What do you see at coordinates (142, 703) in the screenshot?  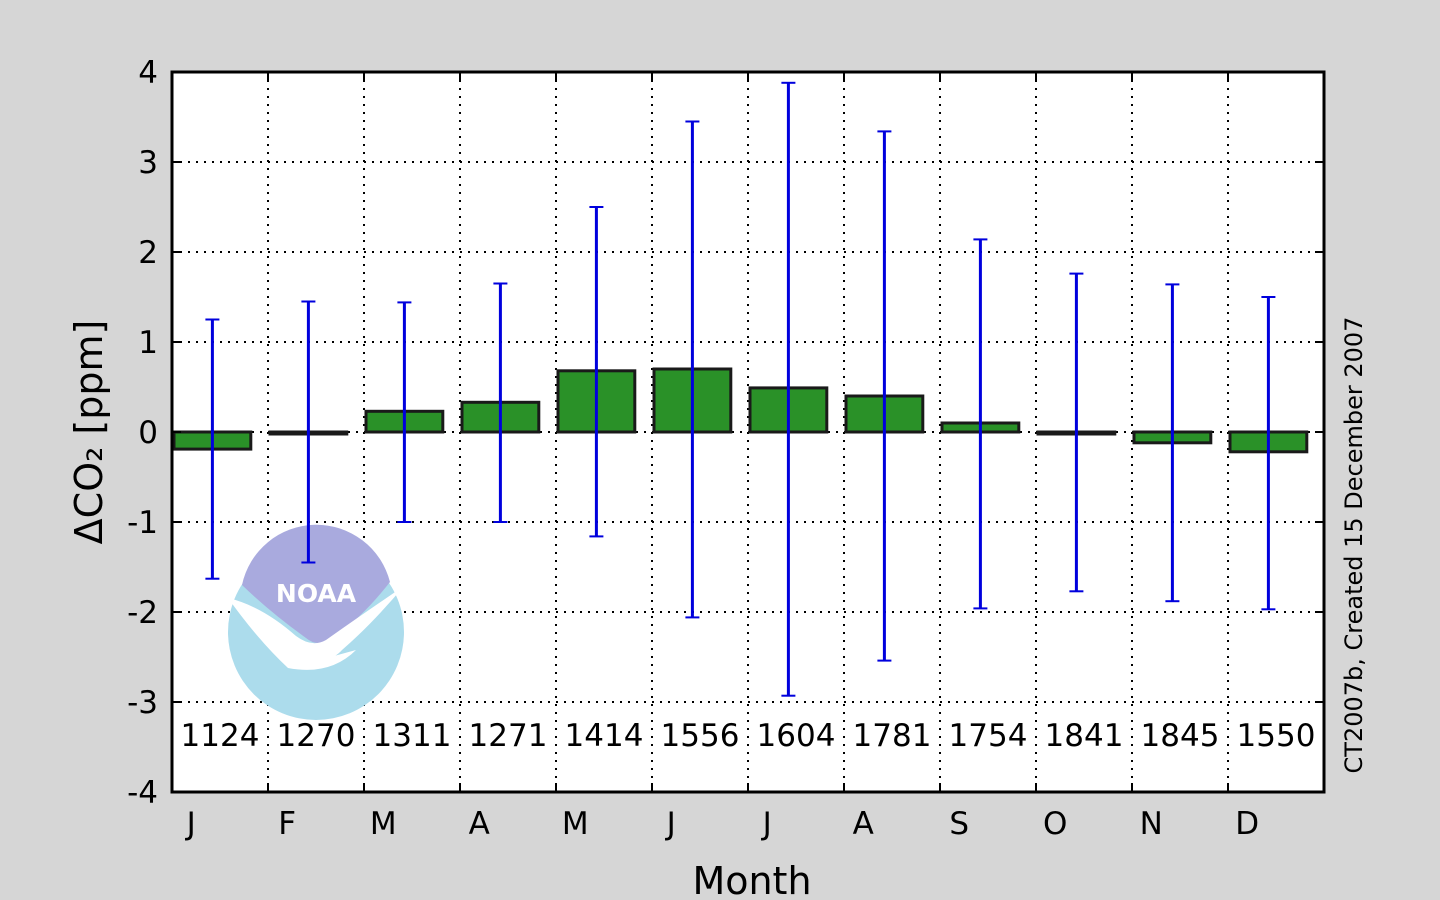 I see `y-tick-label: -3` at bounding box center [142, 703].